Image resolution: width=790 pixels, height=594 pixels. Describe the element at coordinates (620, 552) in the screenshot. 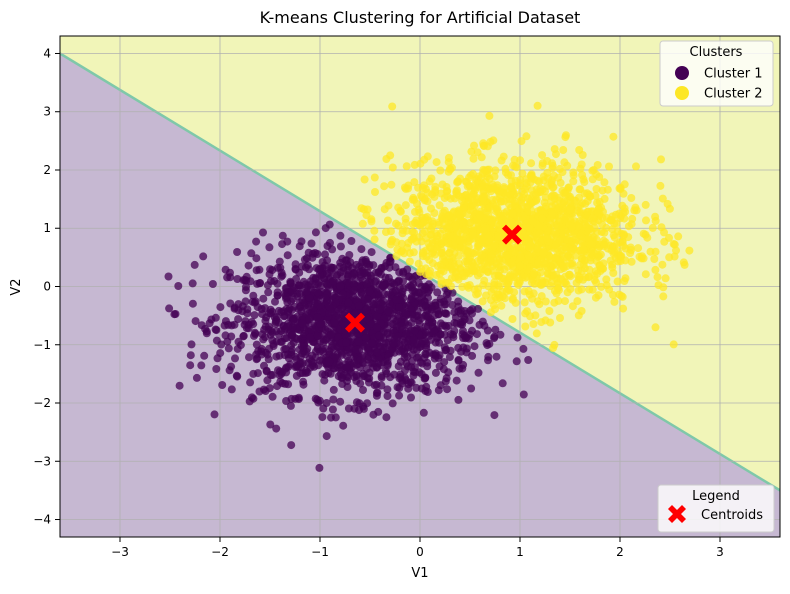

I see `x-tick-label: 2` at that location.